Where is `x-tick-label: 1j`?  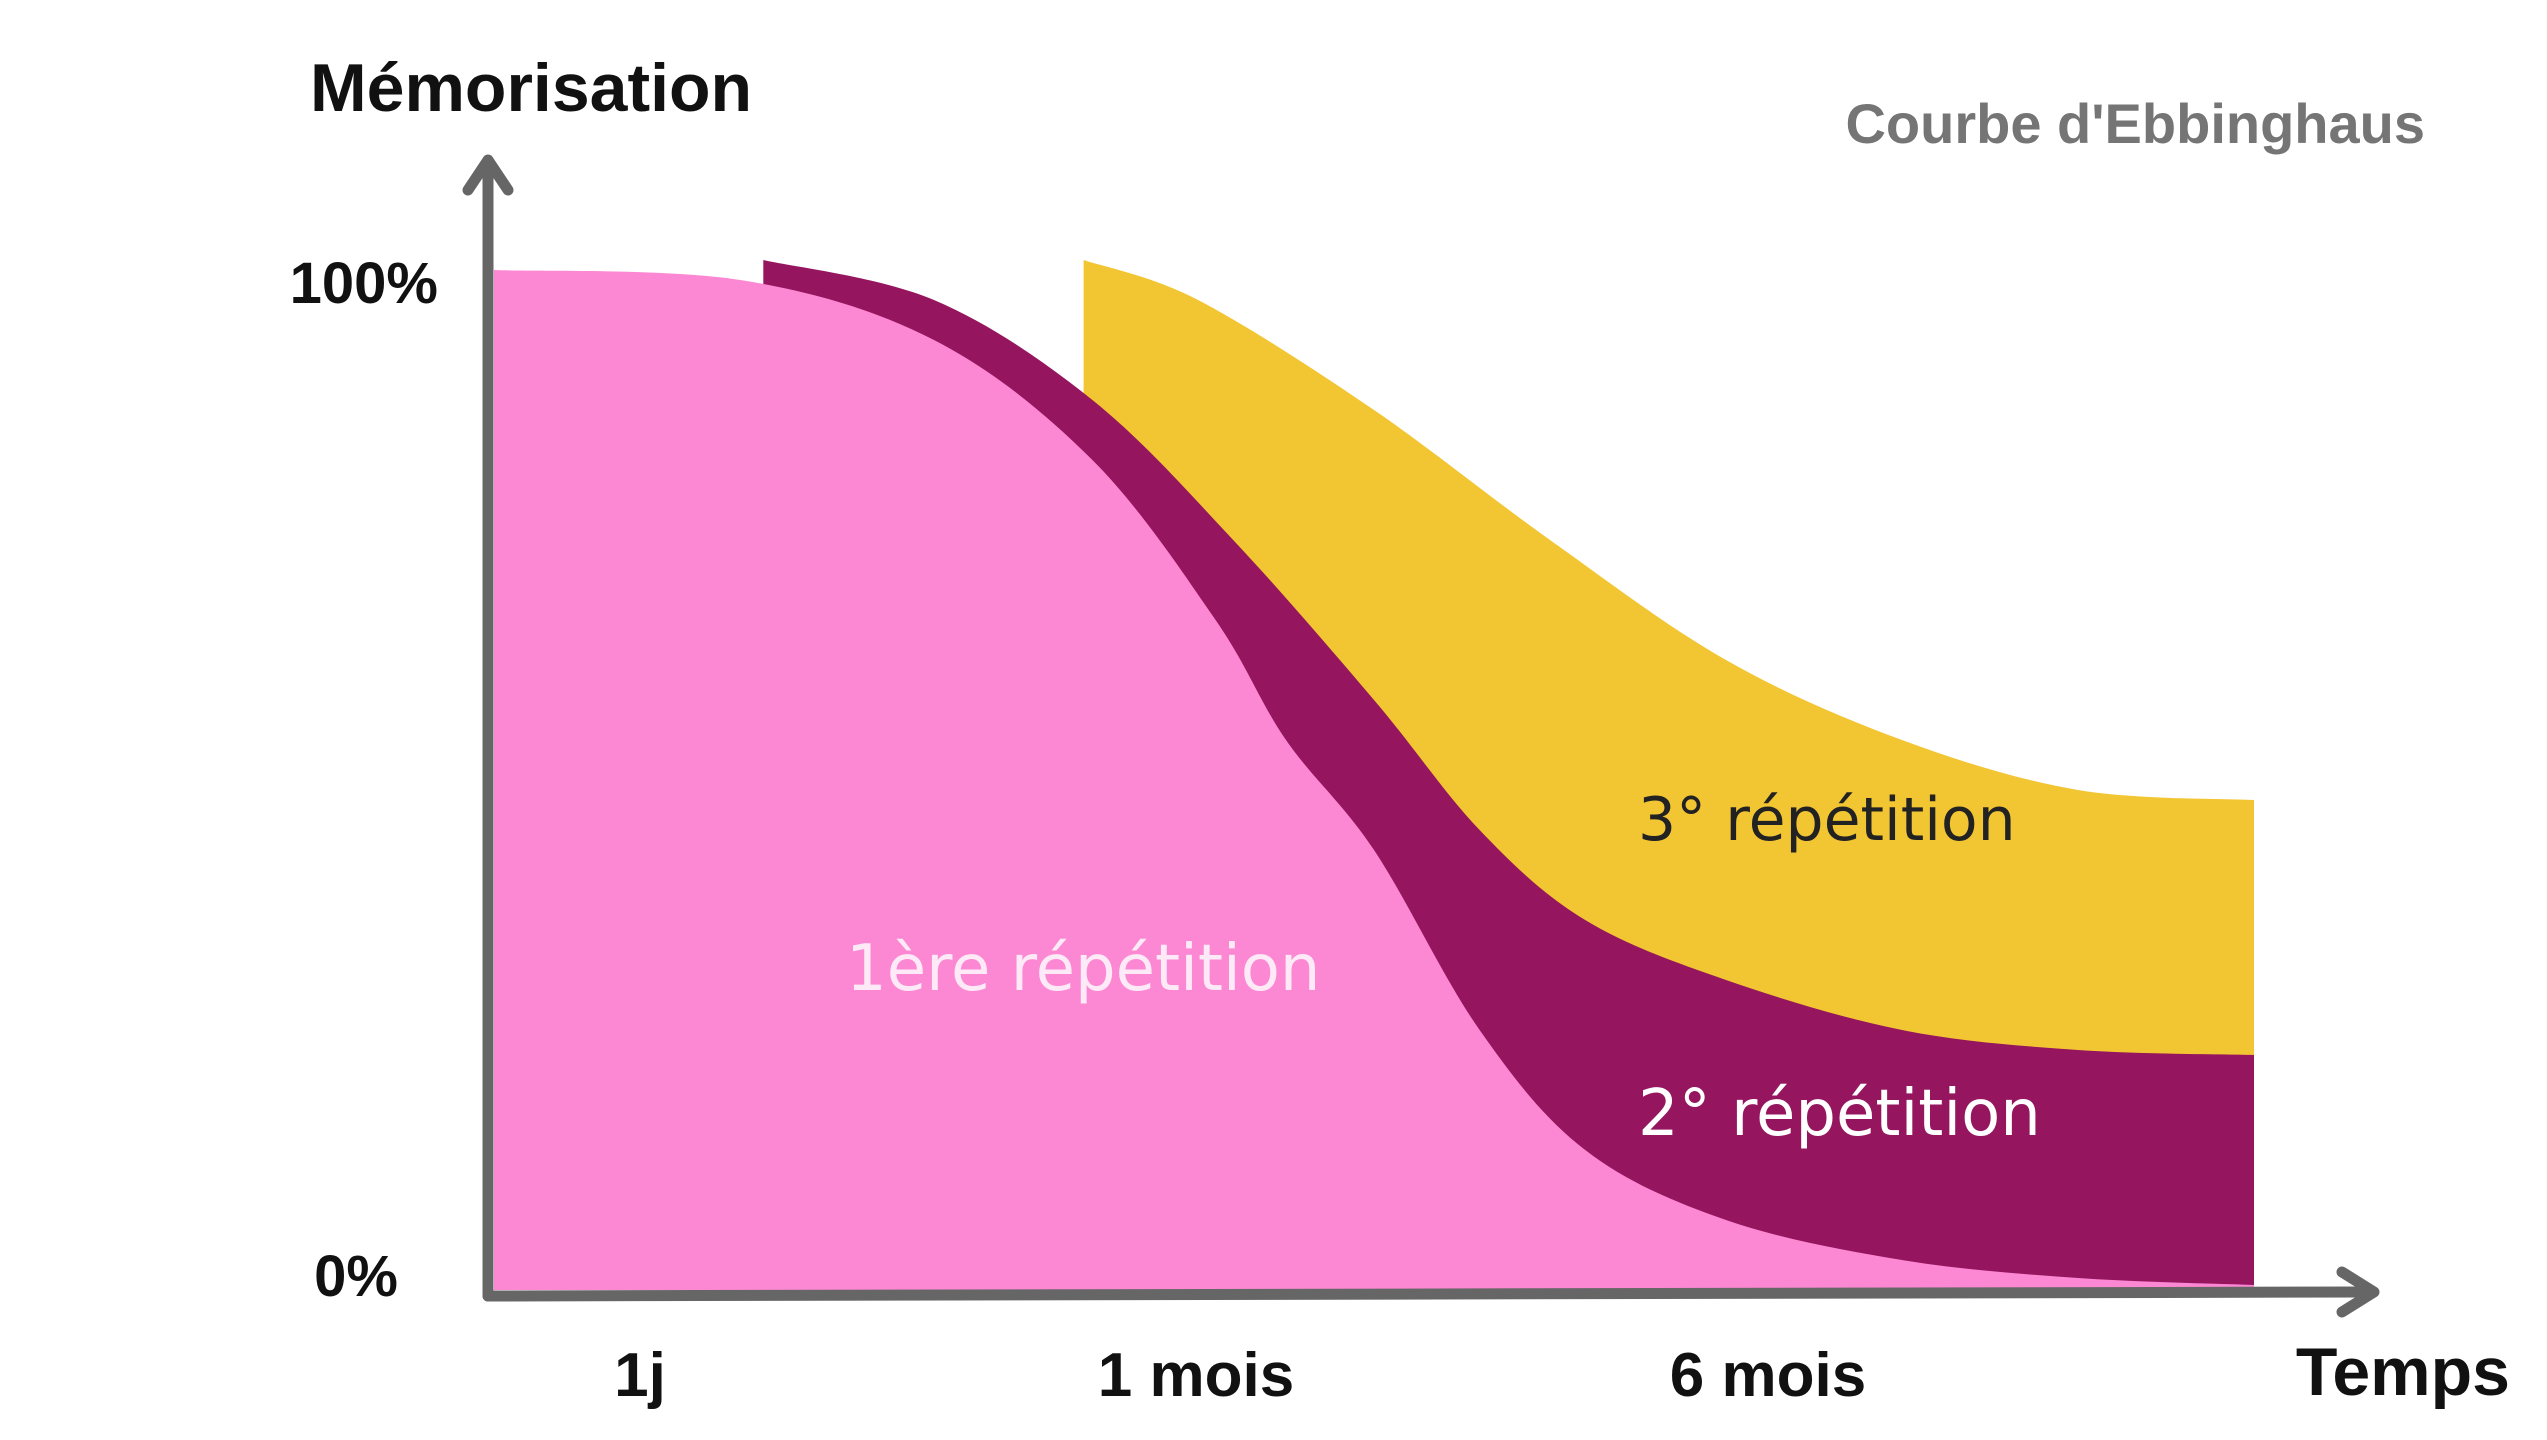
x-tick-label: 1j is located at coordinates (640, 1375).